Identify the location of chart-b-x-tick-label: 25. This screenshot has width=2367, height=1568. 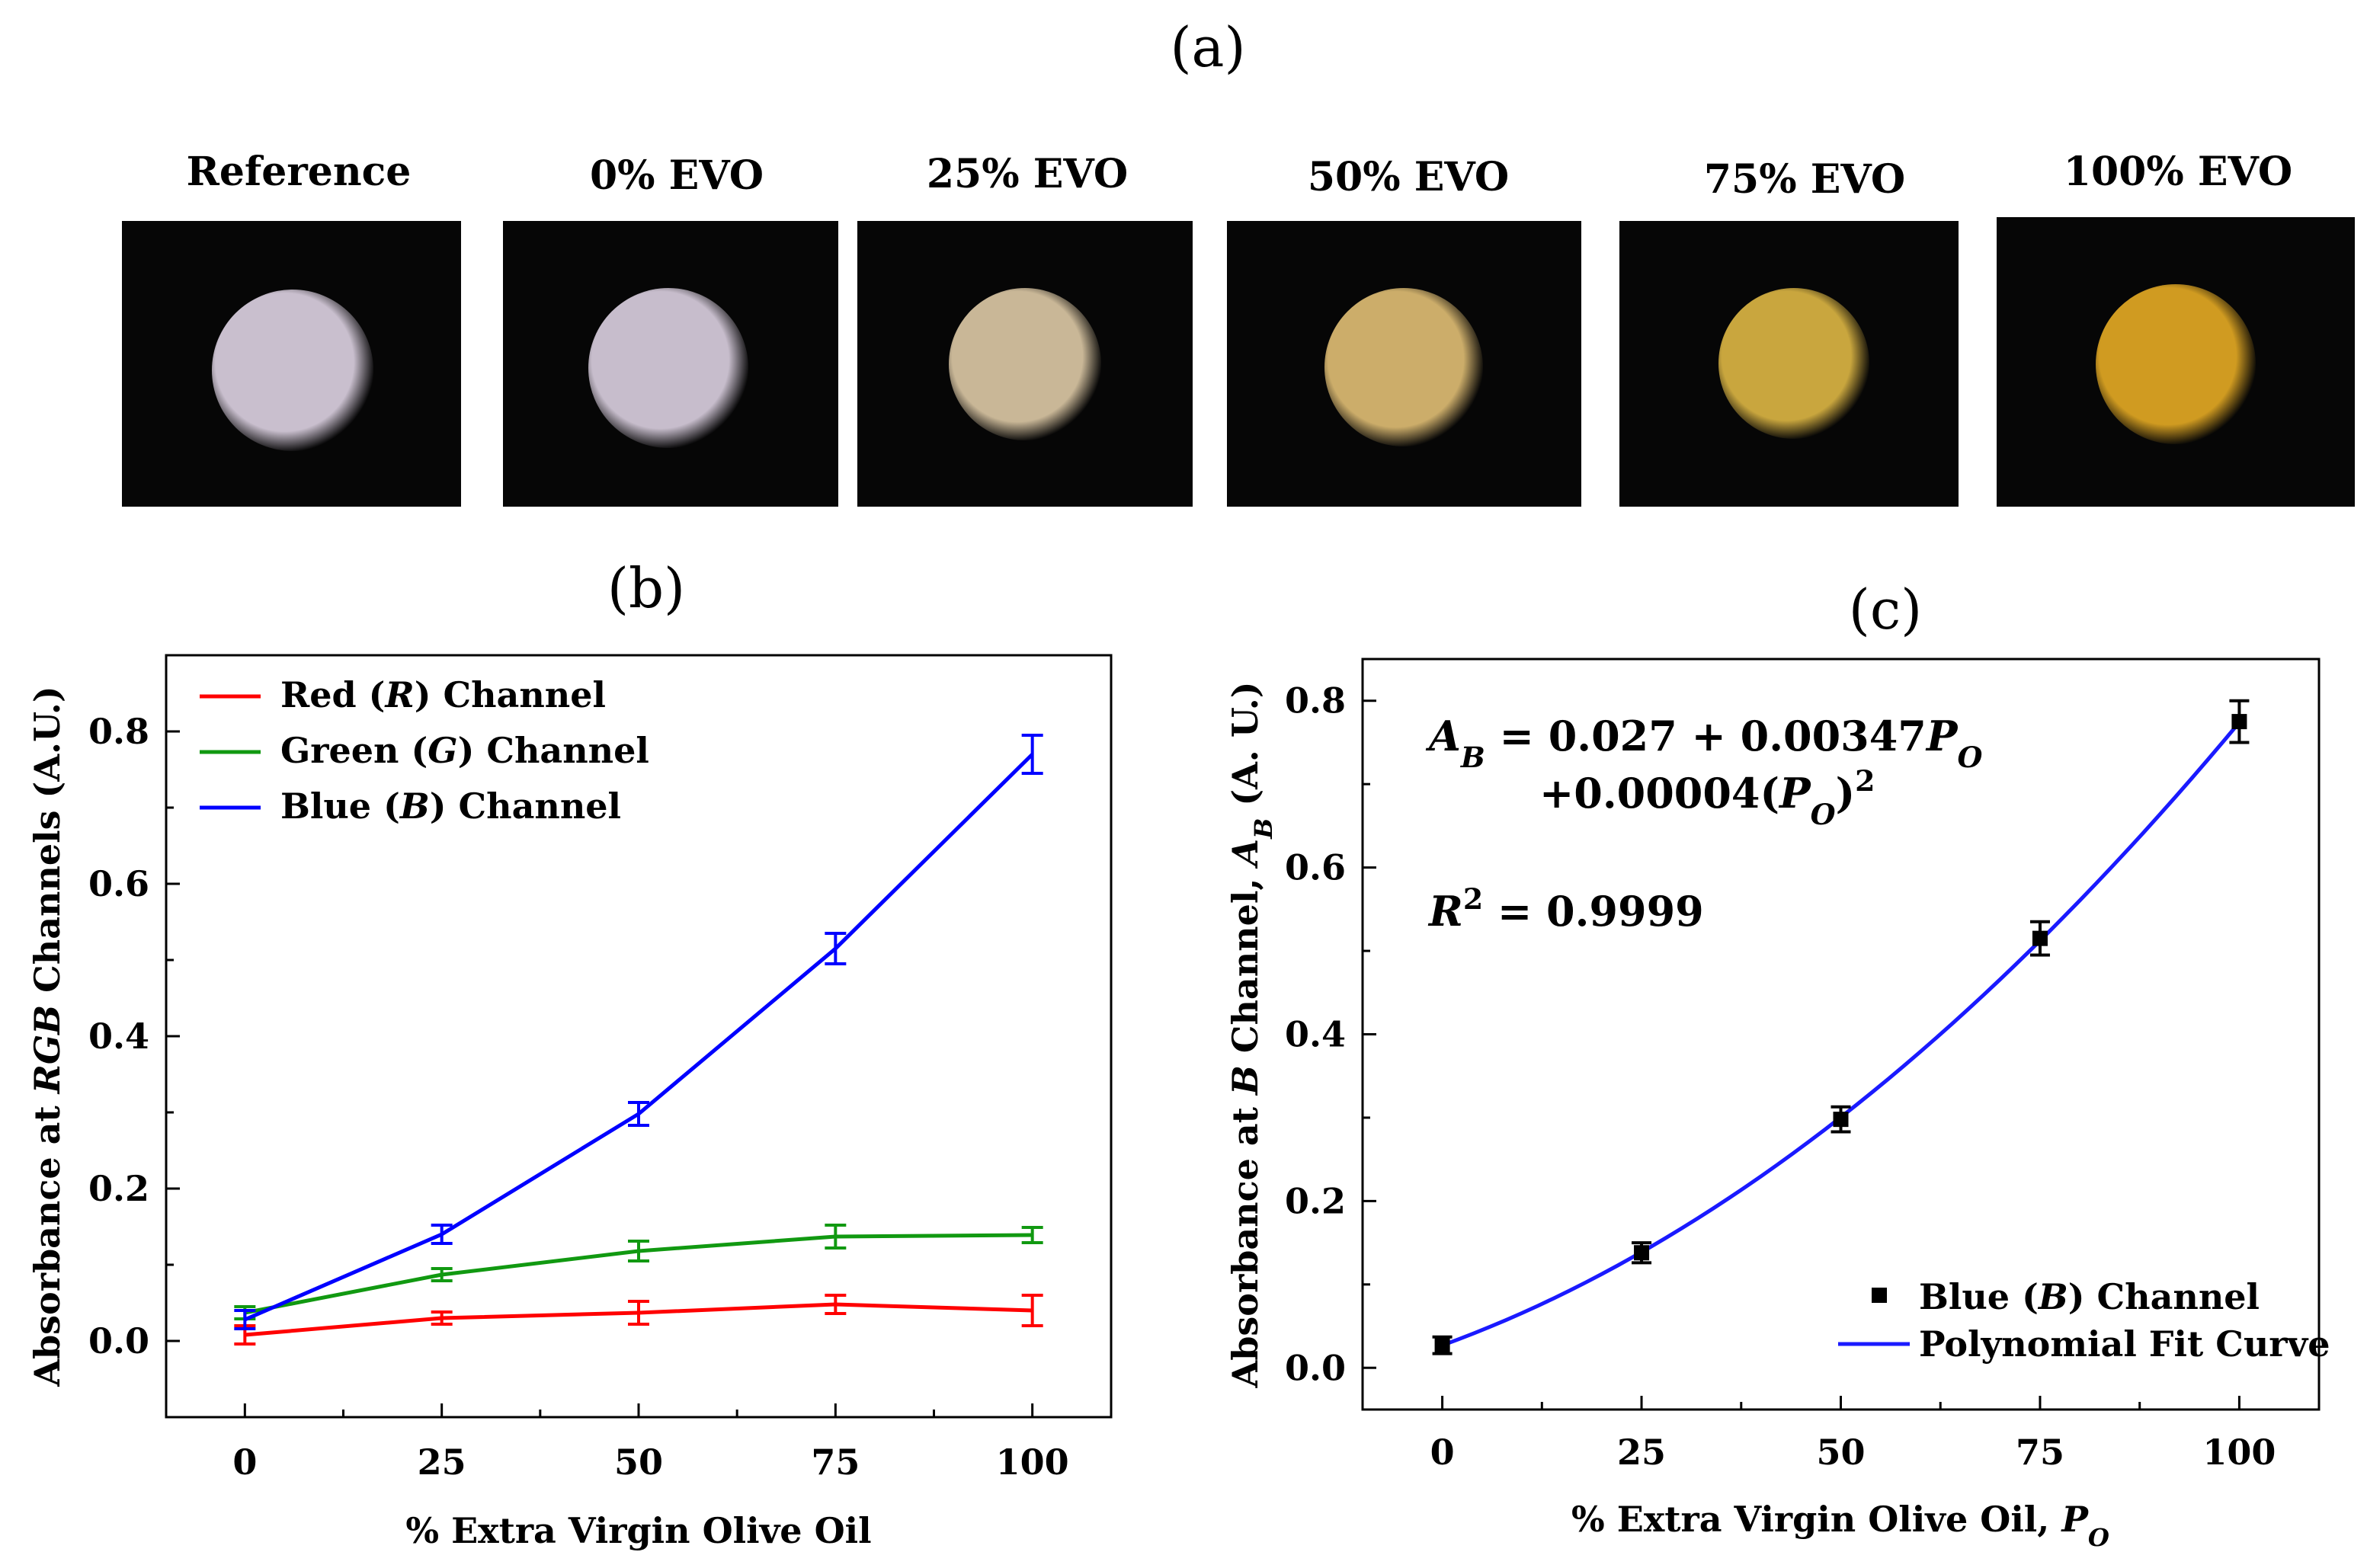
(442, 1462).